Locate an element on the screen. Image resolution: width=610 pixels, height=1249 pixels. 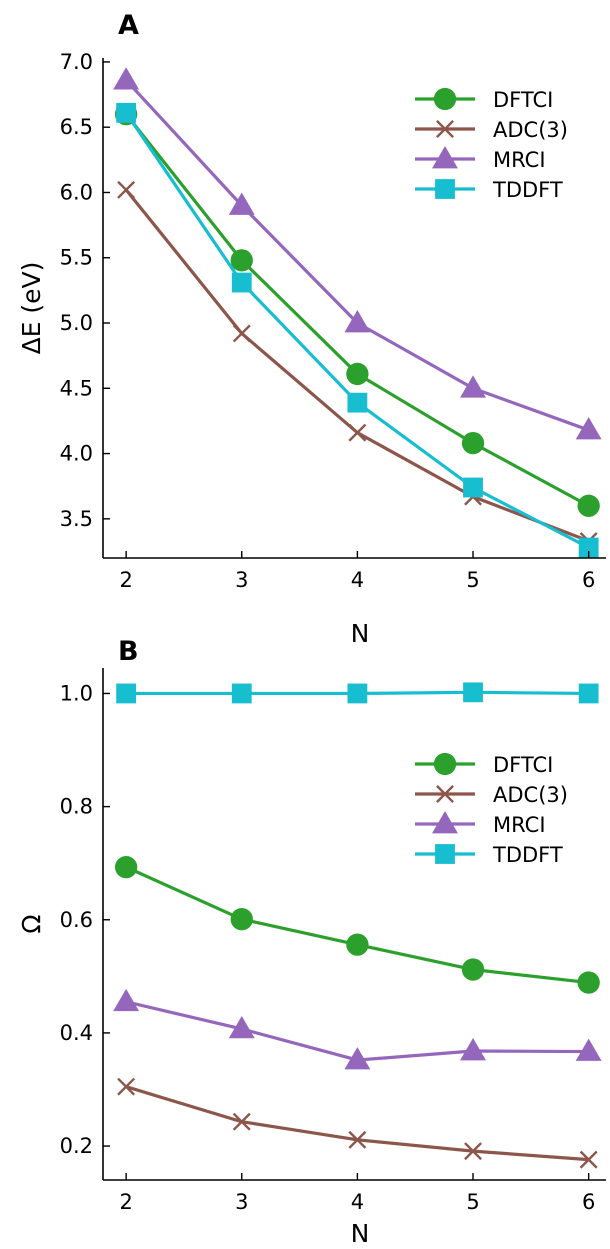
panel-letter: B is located at coordinates (128, 651).